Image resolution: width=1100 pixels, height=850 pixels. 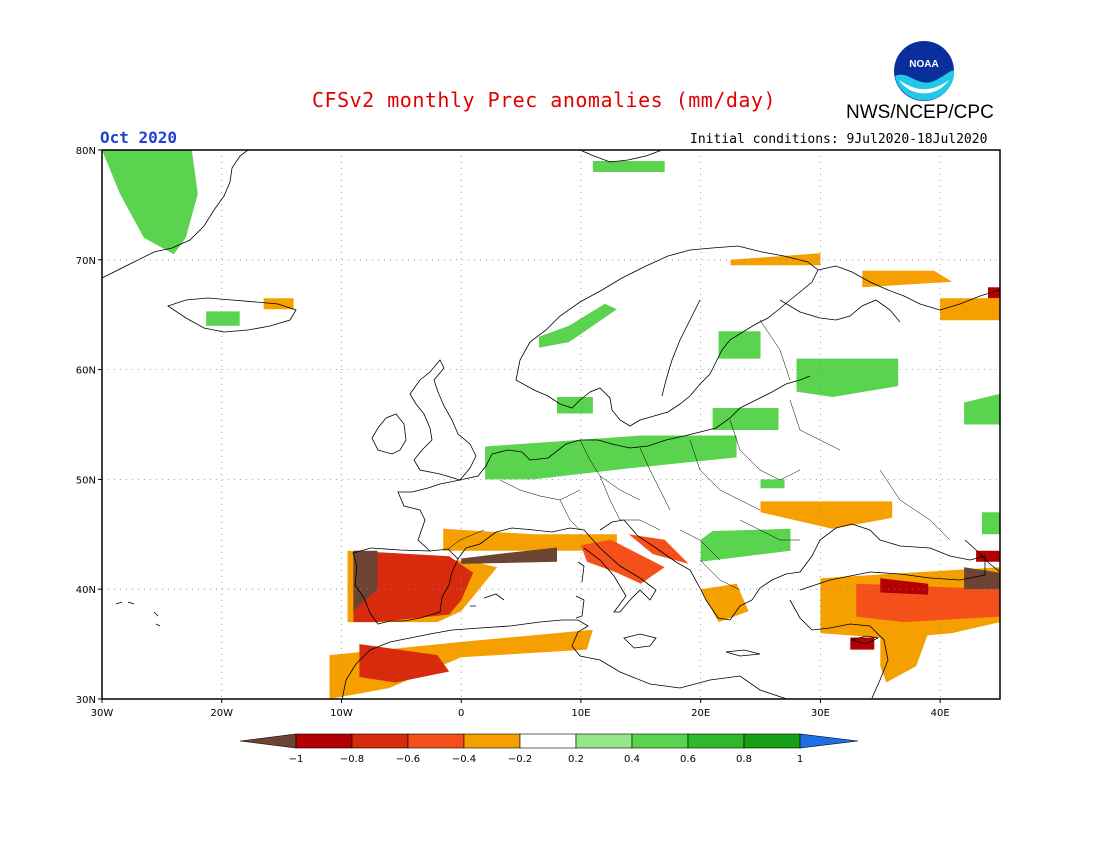 What do you see at coordinates (138, 614) in the screenshot?
I see `island-azores` at bounding box center [138, 614].